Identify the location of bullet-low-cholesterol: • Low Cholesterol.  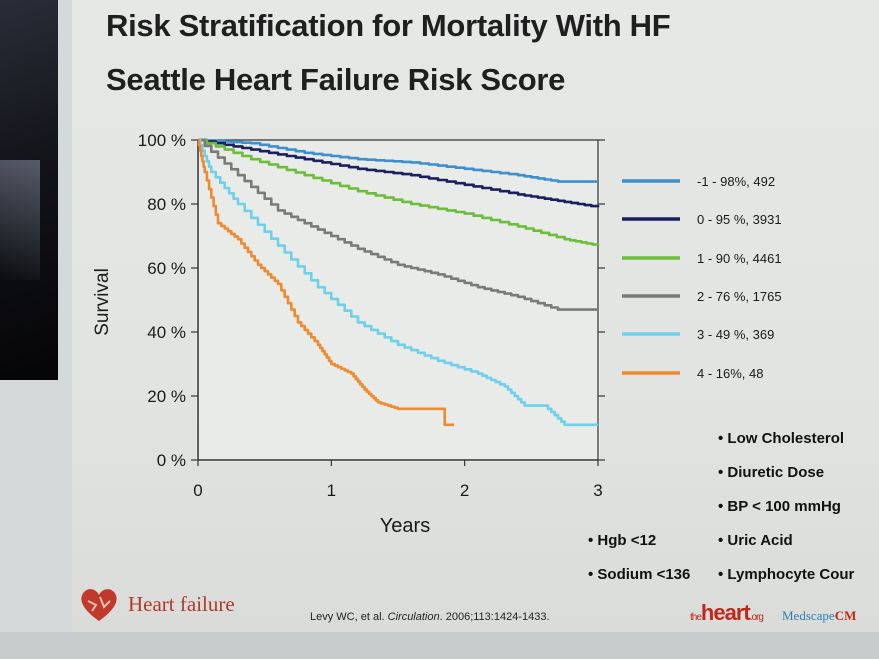
(781, 438).